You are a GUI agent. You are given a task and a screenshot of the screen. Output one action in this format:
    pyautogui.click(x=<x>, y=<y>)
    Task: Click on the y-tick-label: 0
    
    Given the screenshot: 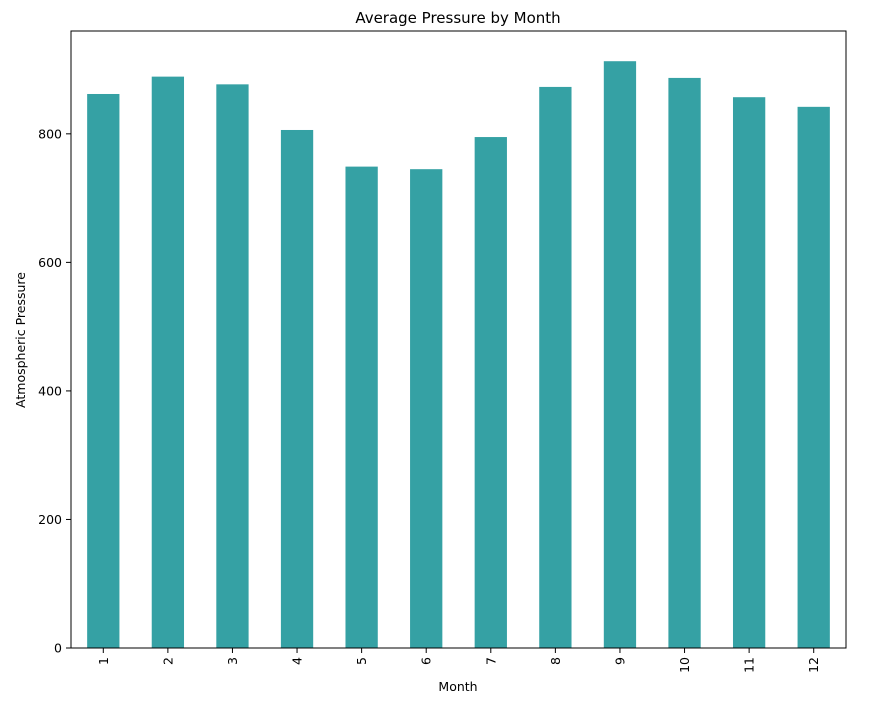 What is the action you would take?
    pyautogui.click(x=58, y=648)
    